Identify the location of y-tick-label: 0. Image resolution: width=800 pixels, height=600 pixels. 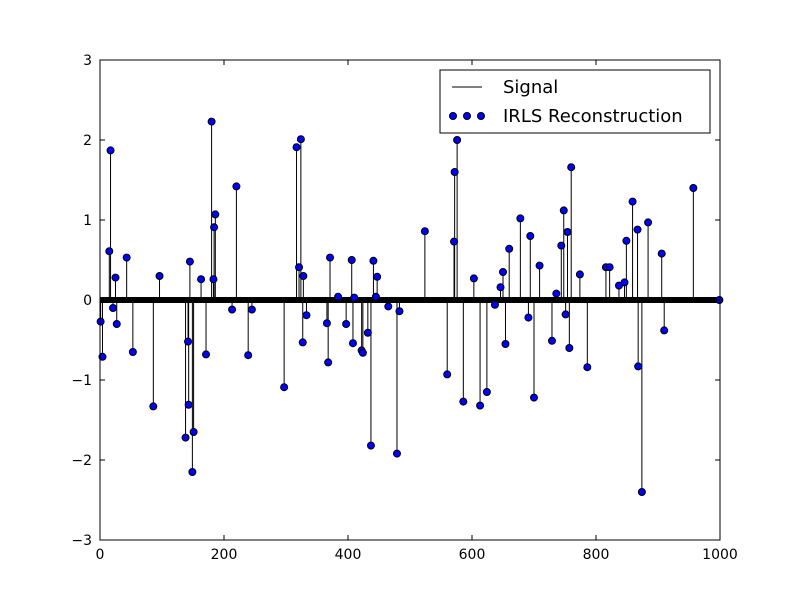
(87, 301).